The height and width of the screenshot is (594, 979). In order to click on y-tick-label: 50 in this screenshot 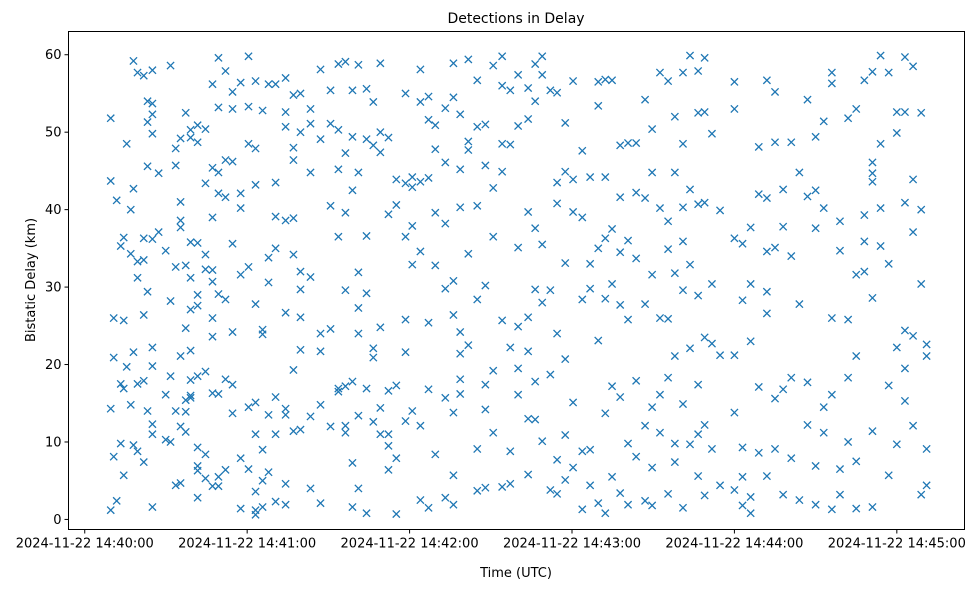, I will do `click(53, 133)`.